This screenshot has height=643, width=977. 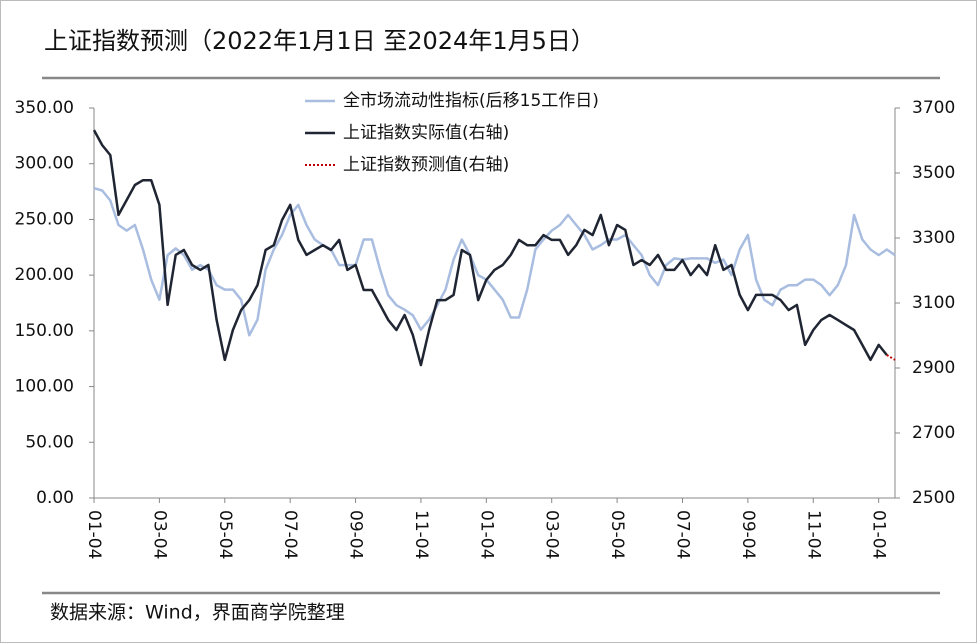 What do you see at coordinates (44, 219) in the screenshot?
I see `y-tick-label: 250.00` at bounding box center [44, 219].